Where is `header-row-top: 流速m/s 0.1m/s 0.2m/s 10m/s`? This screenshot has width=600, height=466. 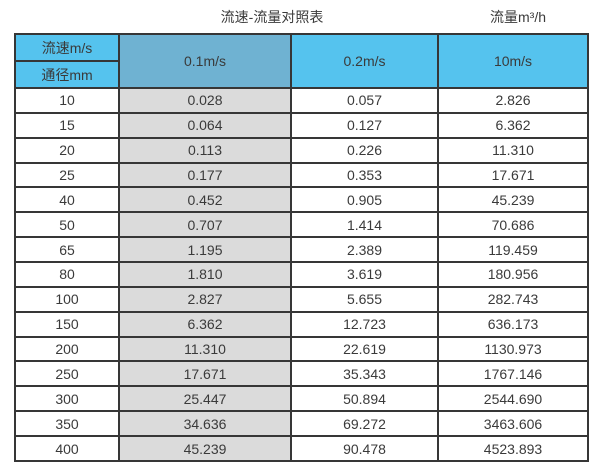 header-row-top: 流速m/s 0.1m/s 0.2m/s 10m/s is located at coordinates (301, 61).